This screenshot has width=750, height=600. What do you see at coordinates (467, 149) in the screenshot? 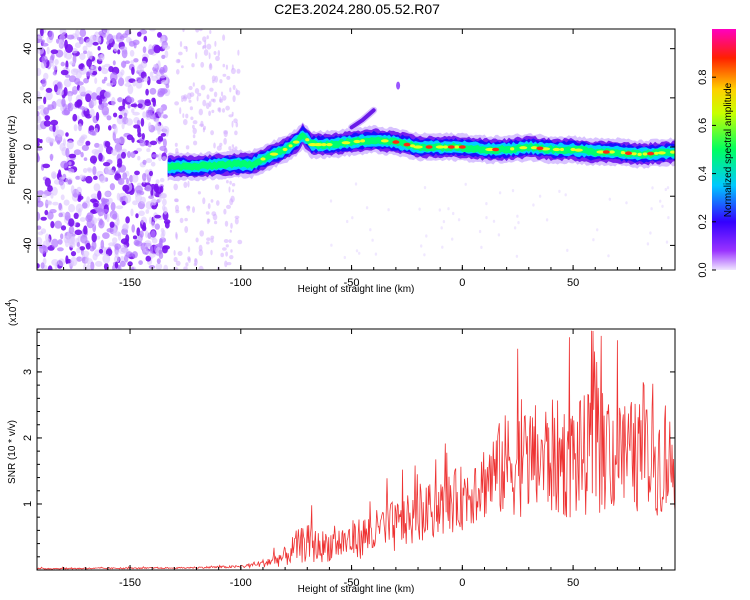
I see `band-core` at bounding box center [467, 149].